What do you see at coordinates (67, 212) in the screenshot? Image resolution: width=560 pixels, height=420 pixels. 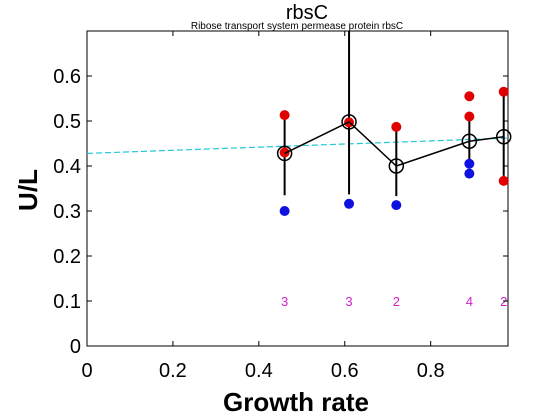 I see `y-tick-label: 0.3` at bounding box center [67, 212].